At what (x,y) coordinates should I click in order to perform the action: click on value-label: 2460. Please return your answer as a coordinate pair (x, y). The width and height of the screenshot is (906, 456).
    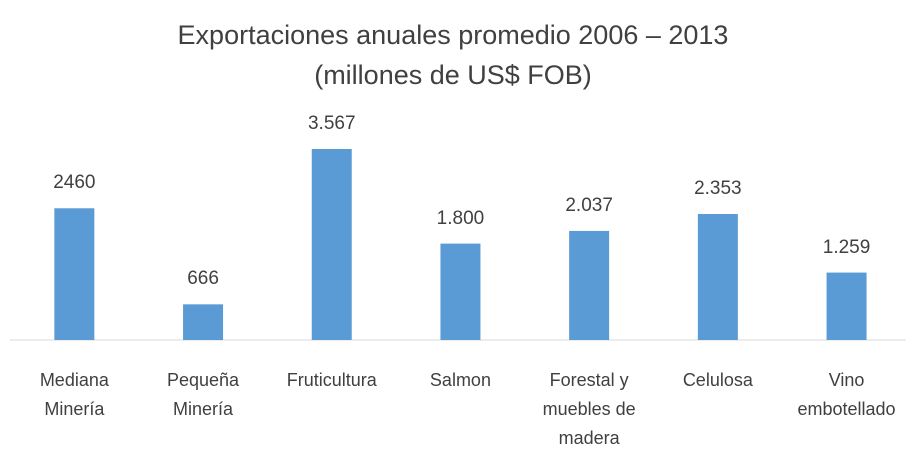
    Looking at the image, I should click on (74, 183).